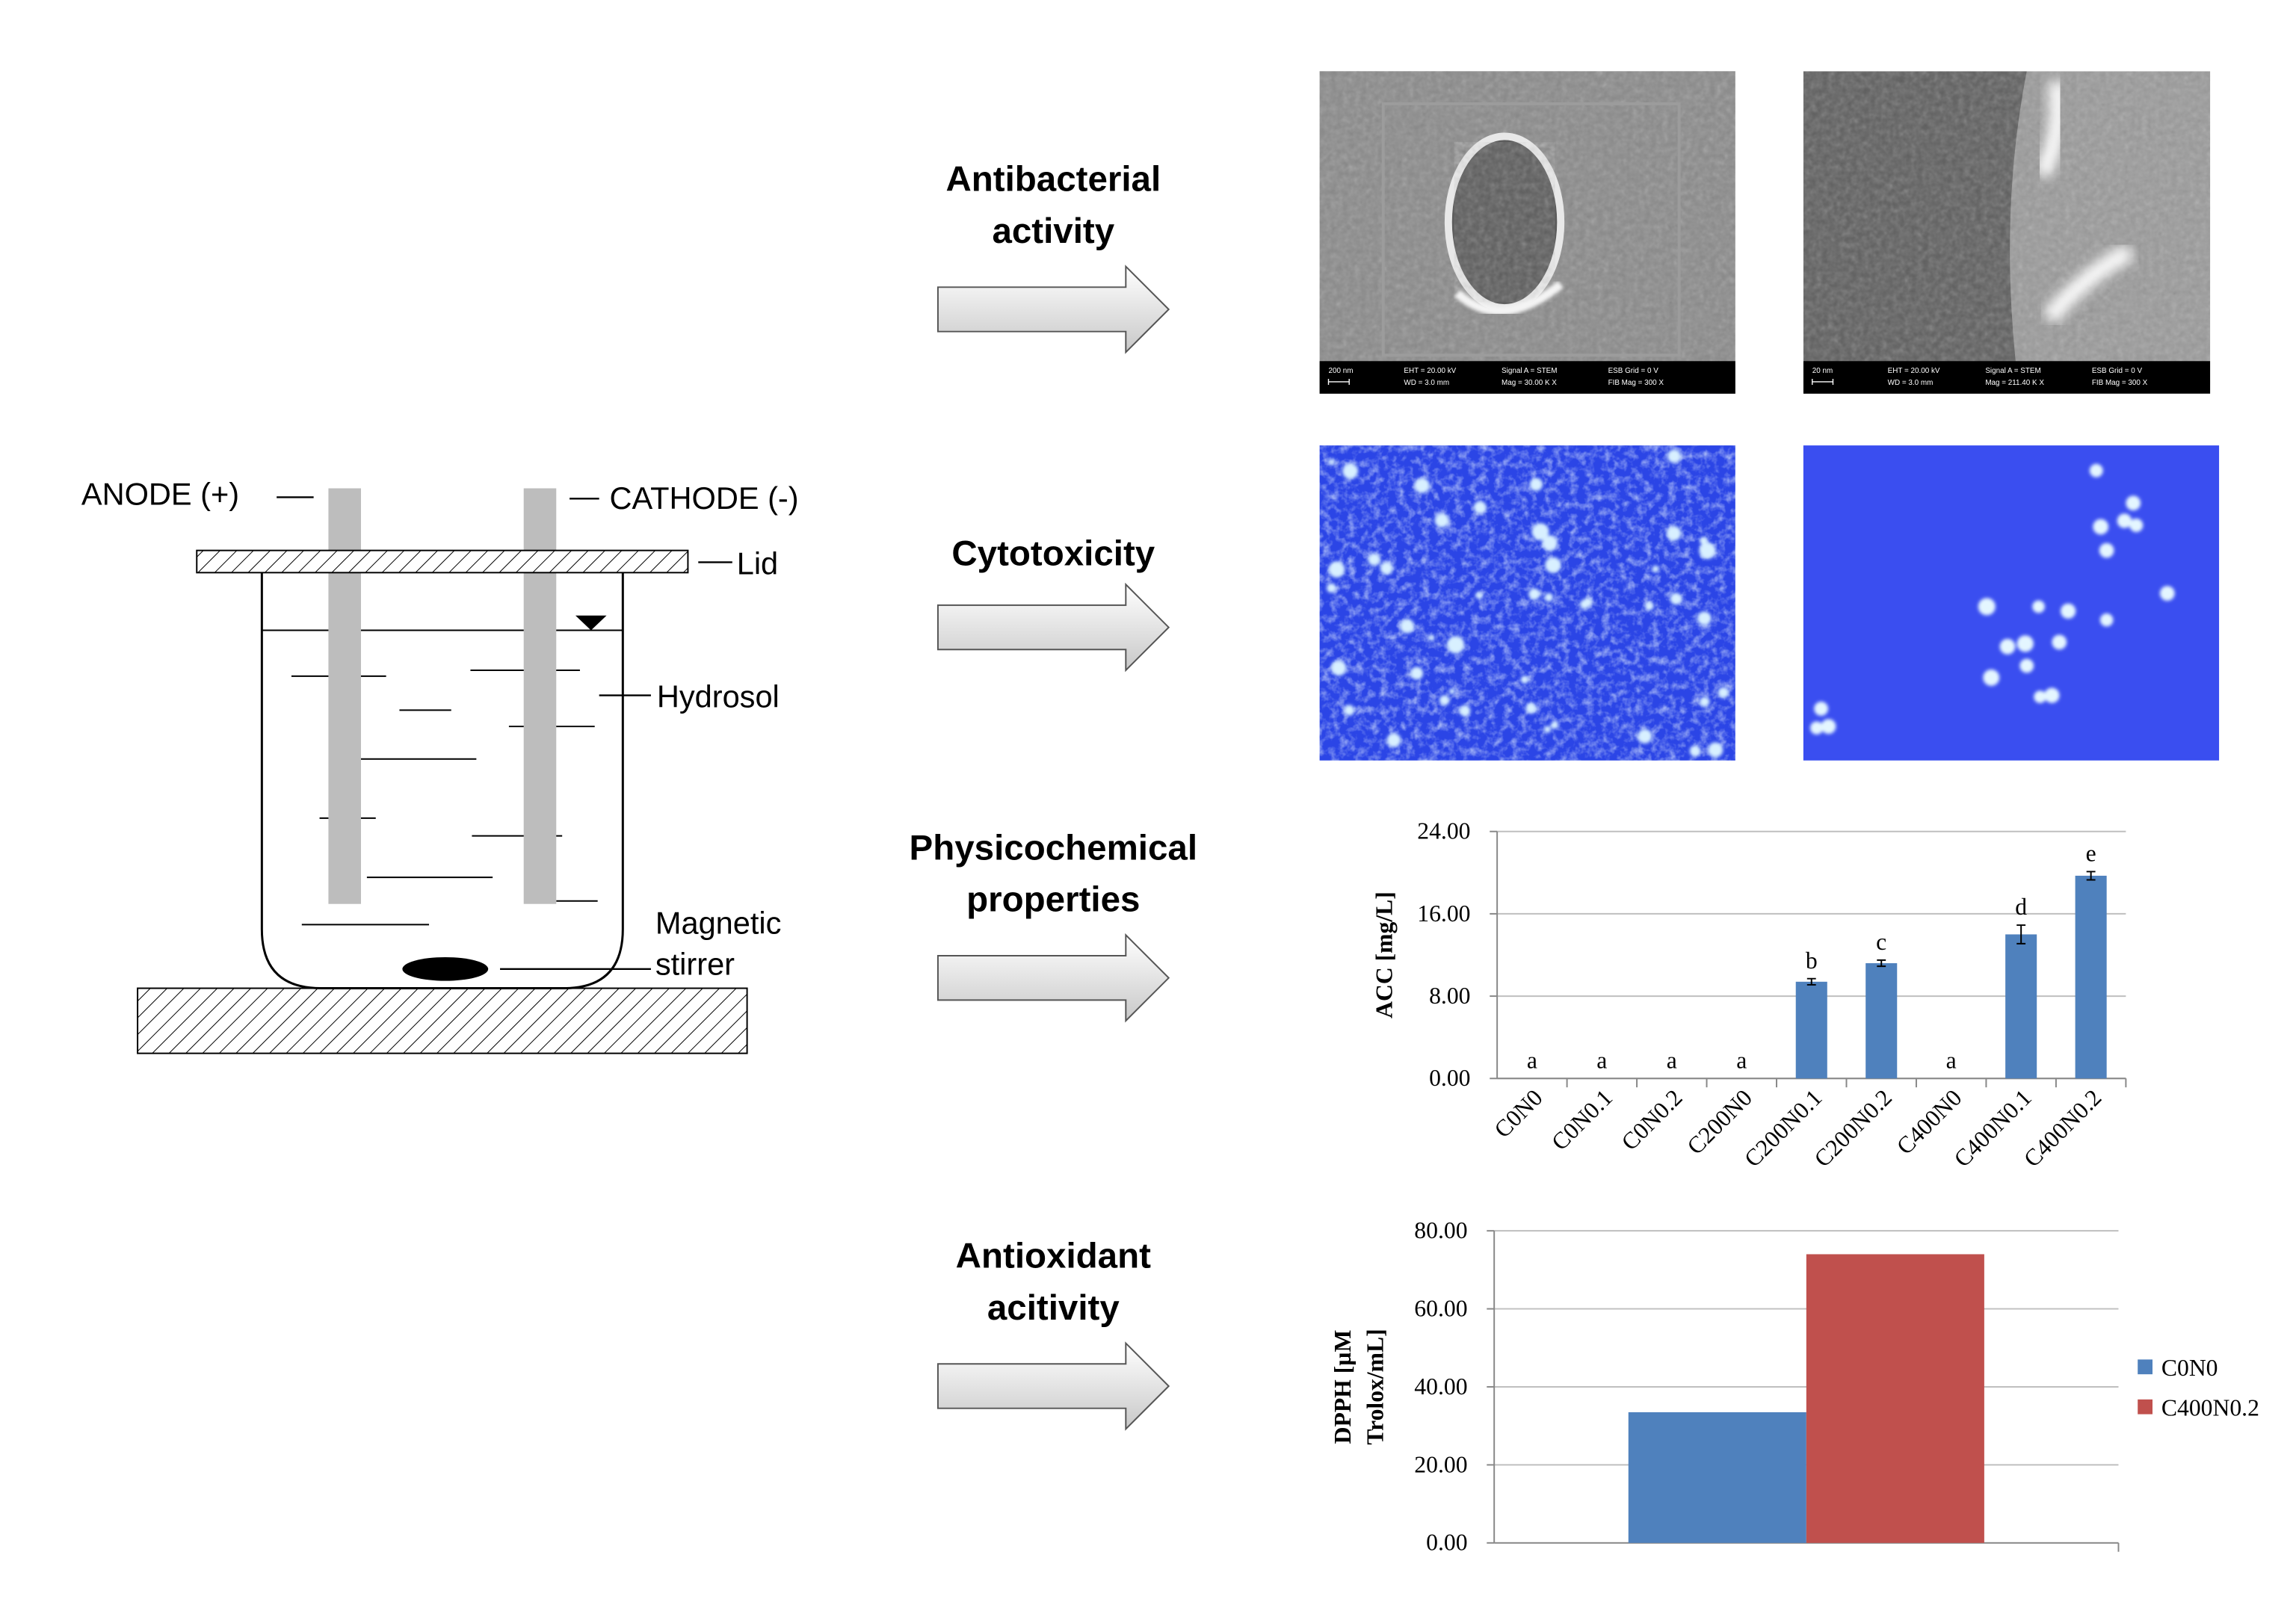 This screenshot has height=1623, width=2296. I want to click on anode-label: ANODE (+), so click(160, 493).